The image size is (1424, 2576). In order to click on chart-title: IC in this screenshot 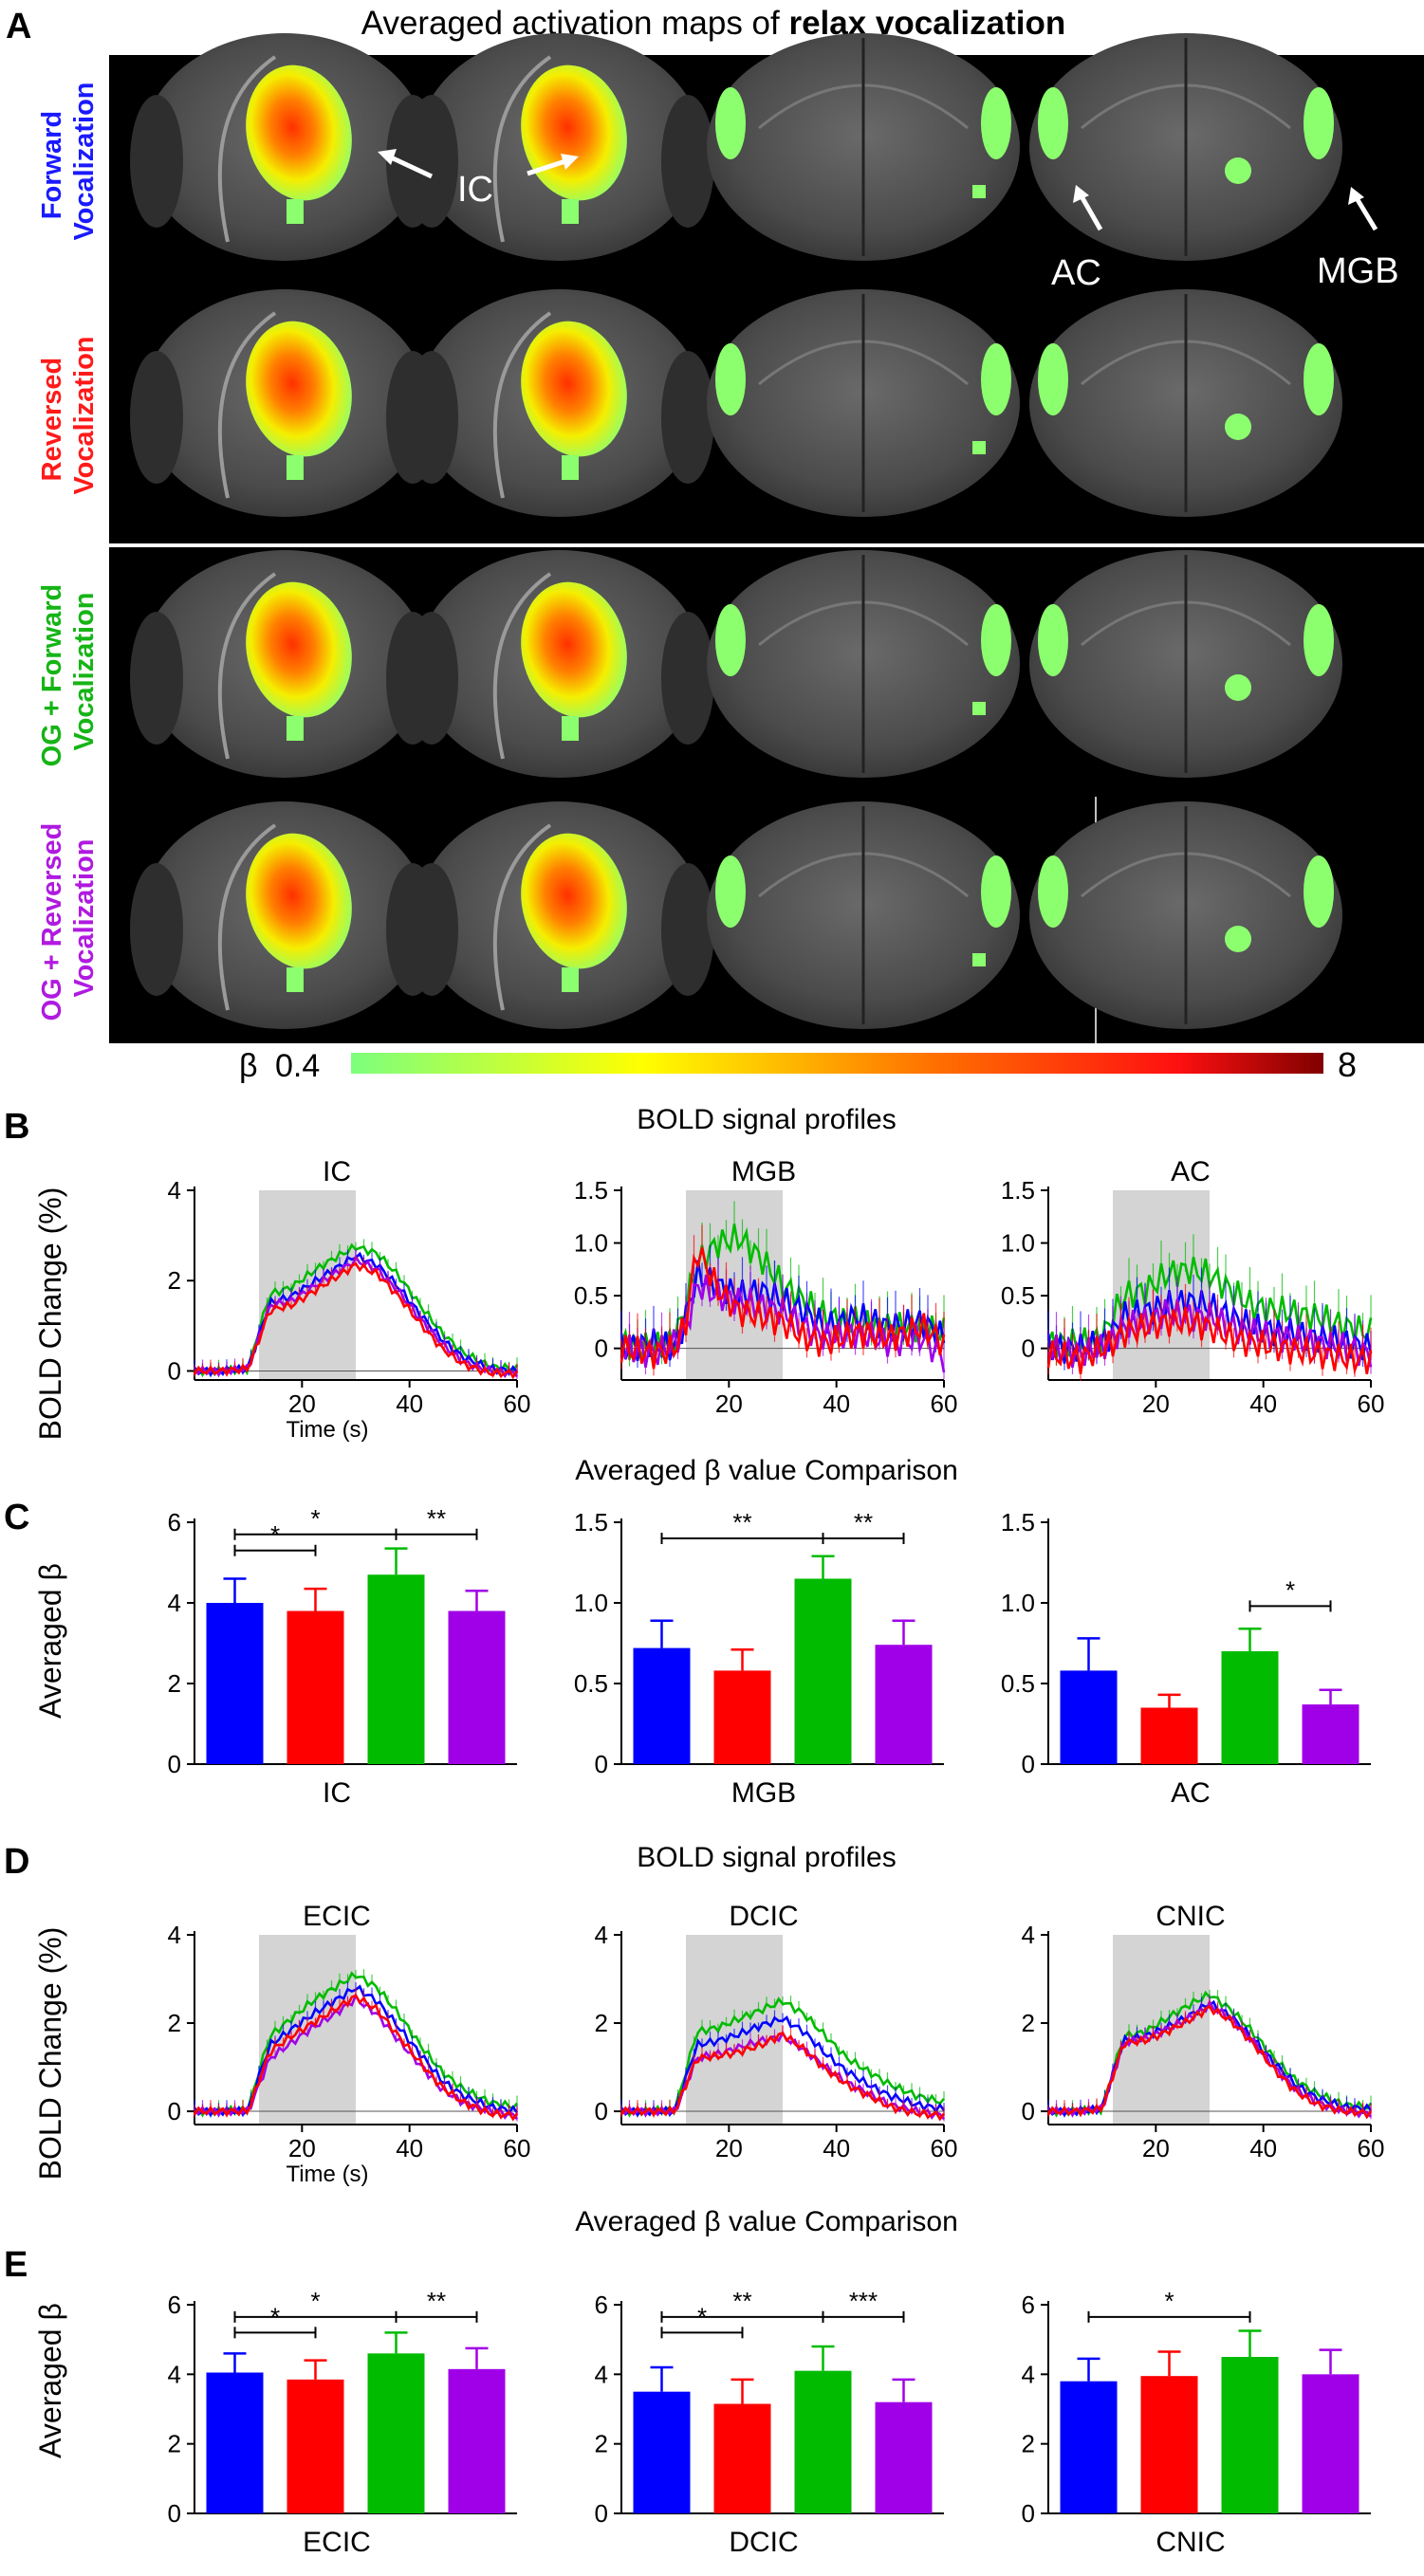, I will do `click(337, 1171)`.